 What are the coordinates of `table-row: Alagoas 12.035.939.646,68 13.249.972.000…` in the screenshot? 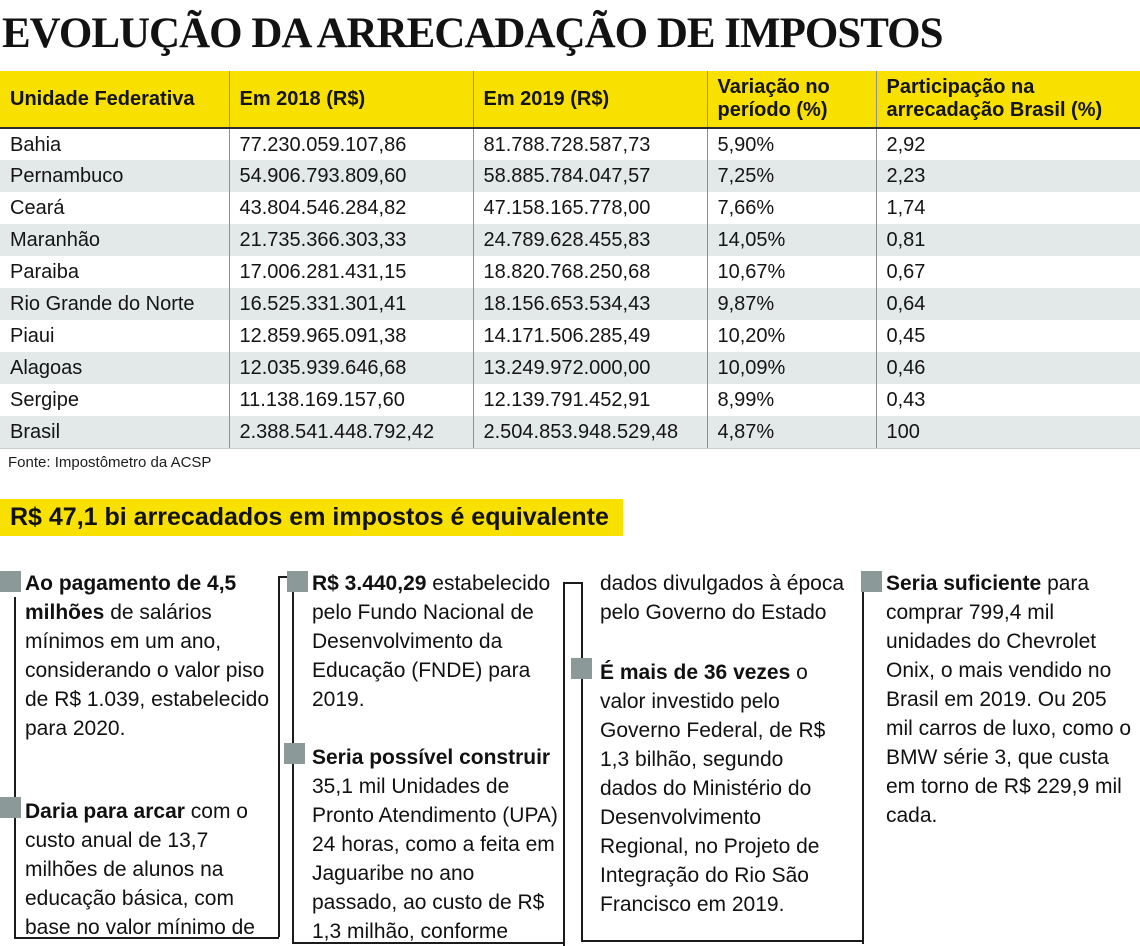 It's located at (570, 368).